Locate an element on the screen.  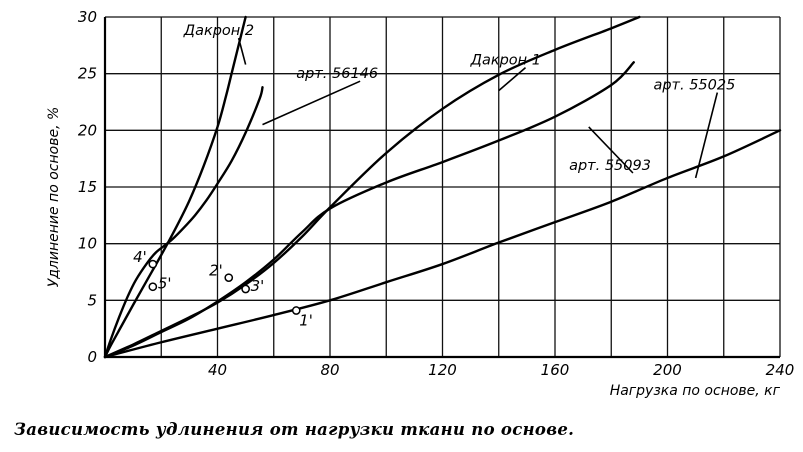
series-label-1: Дакрон 2 is located at coordinates (218, 31).